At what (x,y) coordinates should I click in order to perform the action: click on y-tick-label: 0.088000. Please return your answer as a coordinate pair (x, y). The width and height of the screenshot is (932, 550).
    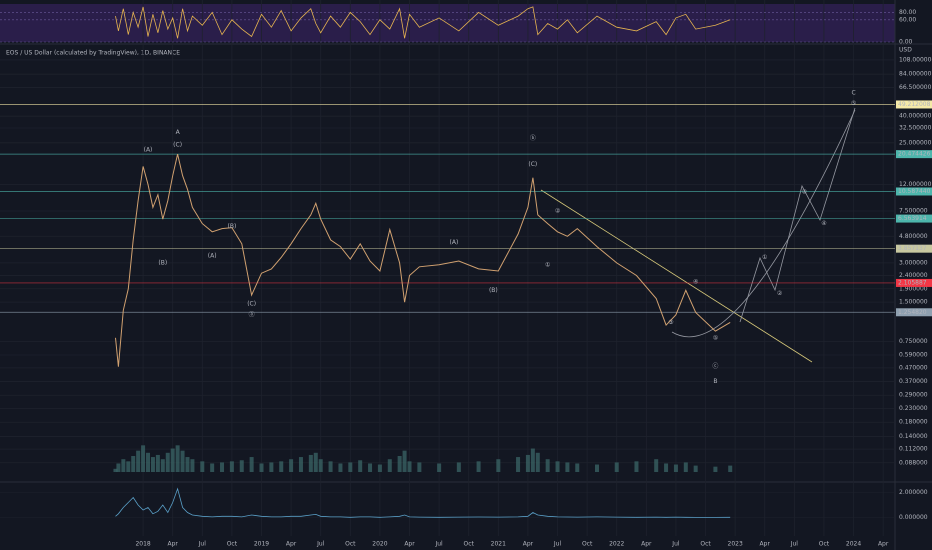
    Looking at the image, I should click on (913, 462).